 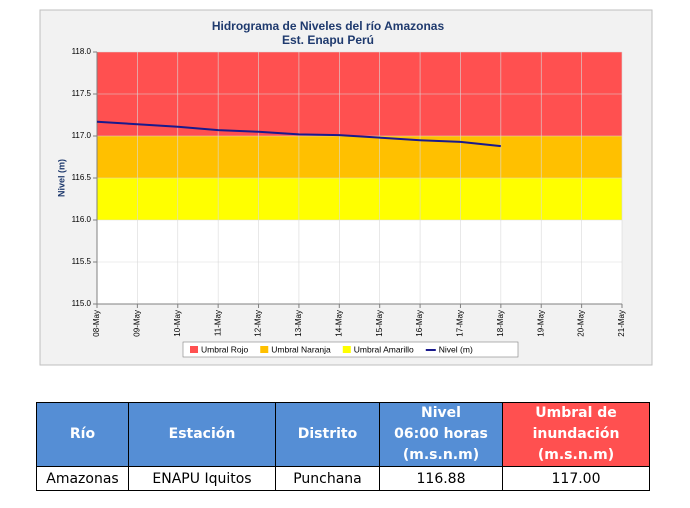 What do you see at coordinates (298, 134) in the screenshot?
I see `level-line` at bounding box center [298, 134].